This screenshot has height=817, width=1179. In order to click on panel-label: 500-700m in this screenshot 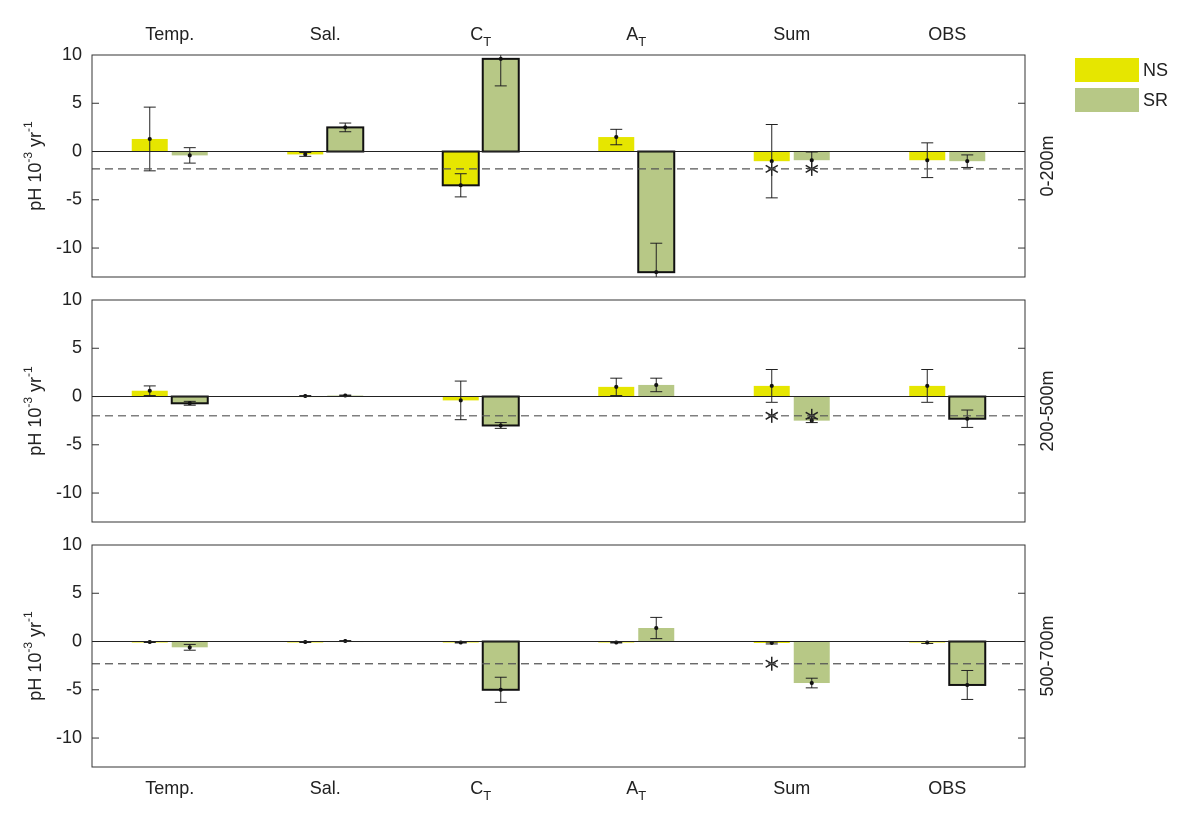, I will do `click(1047, 655)`.